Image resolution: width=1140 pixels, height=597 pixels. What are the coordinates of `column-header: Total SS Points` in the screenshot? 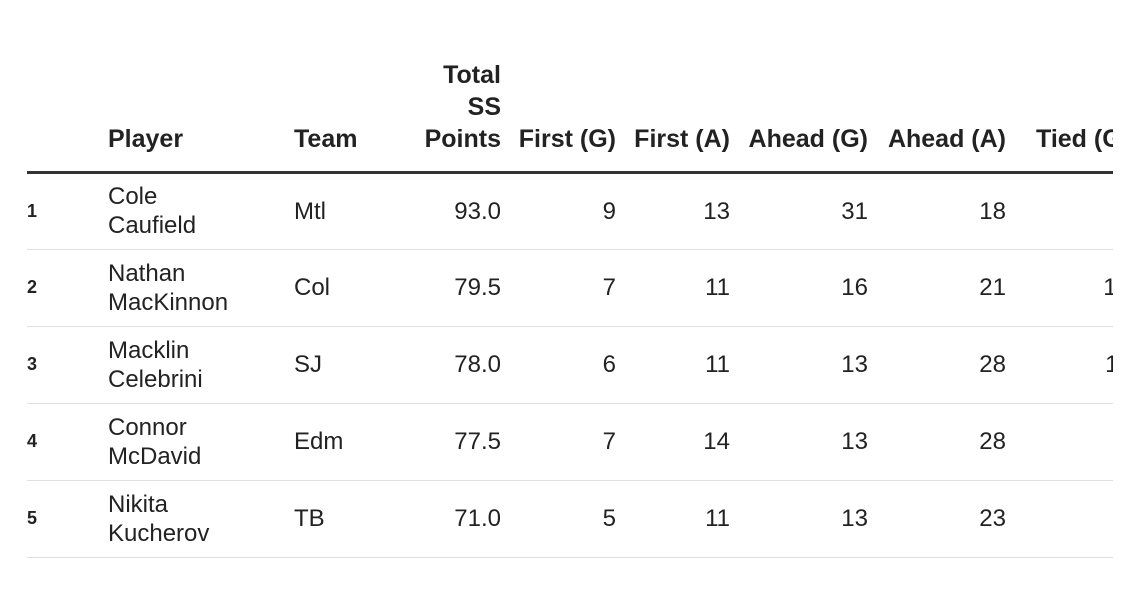 It's located at (462, 106).